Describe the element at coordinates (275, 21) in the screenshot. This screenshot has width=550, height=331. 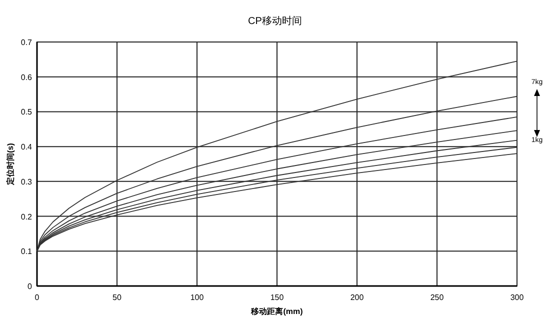
I see `chart-title: CP移动时间` at that location.